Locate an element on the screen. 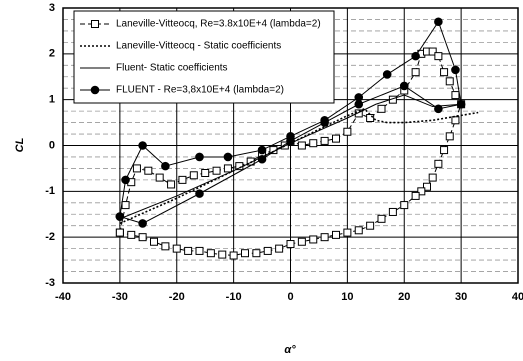 The width and height of the screenshot is (523, 361). x-tick-label: -30 is located at coordinates (120, 297).